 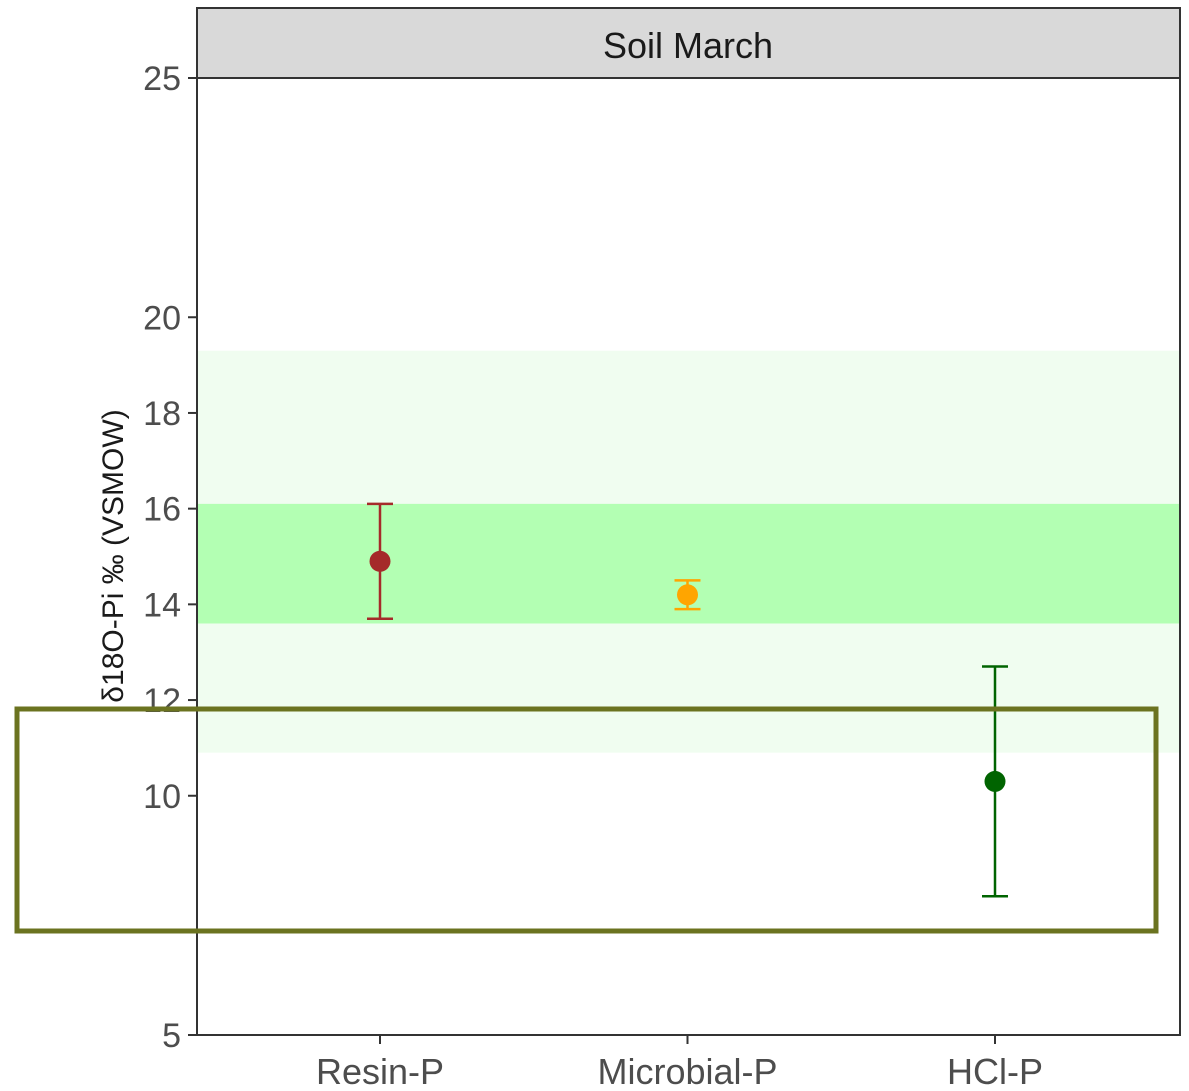 I want to click on y-axis: 5 10 12 14 16 18 20 25, so click(x=170, y=557).